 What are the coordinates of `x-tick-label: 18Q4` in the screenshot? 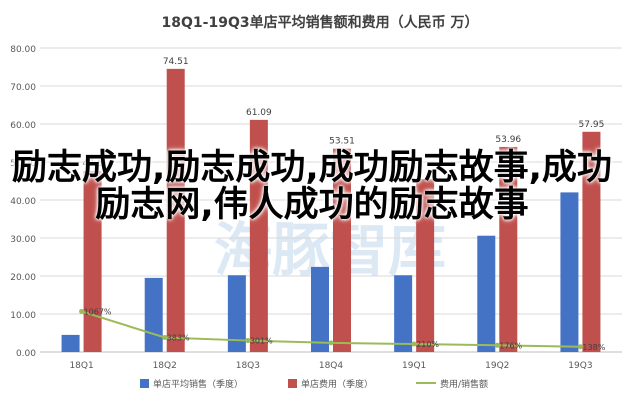 It's located at (331, 366).